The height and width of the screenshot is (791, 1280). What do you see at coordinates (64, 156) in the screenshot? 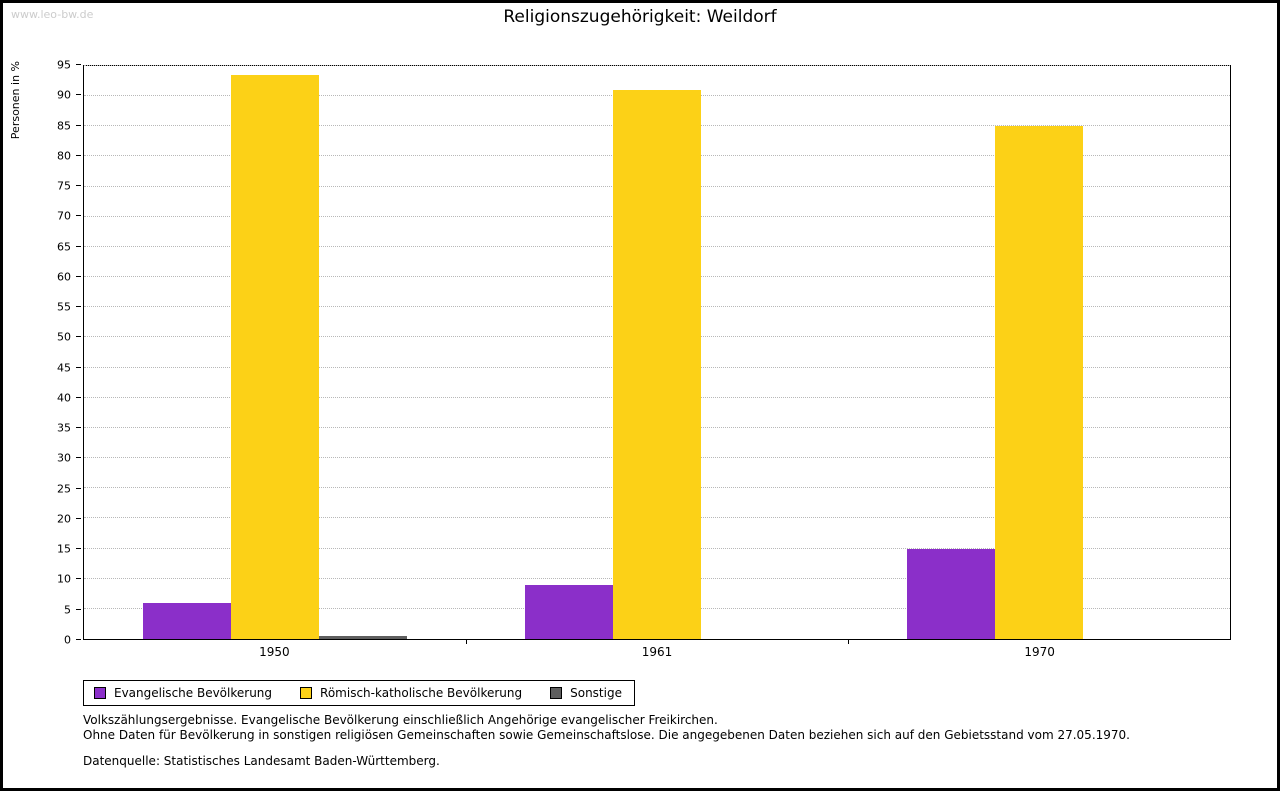
I see `y-tick-label: 80` at bounding box center [64, 156].